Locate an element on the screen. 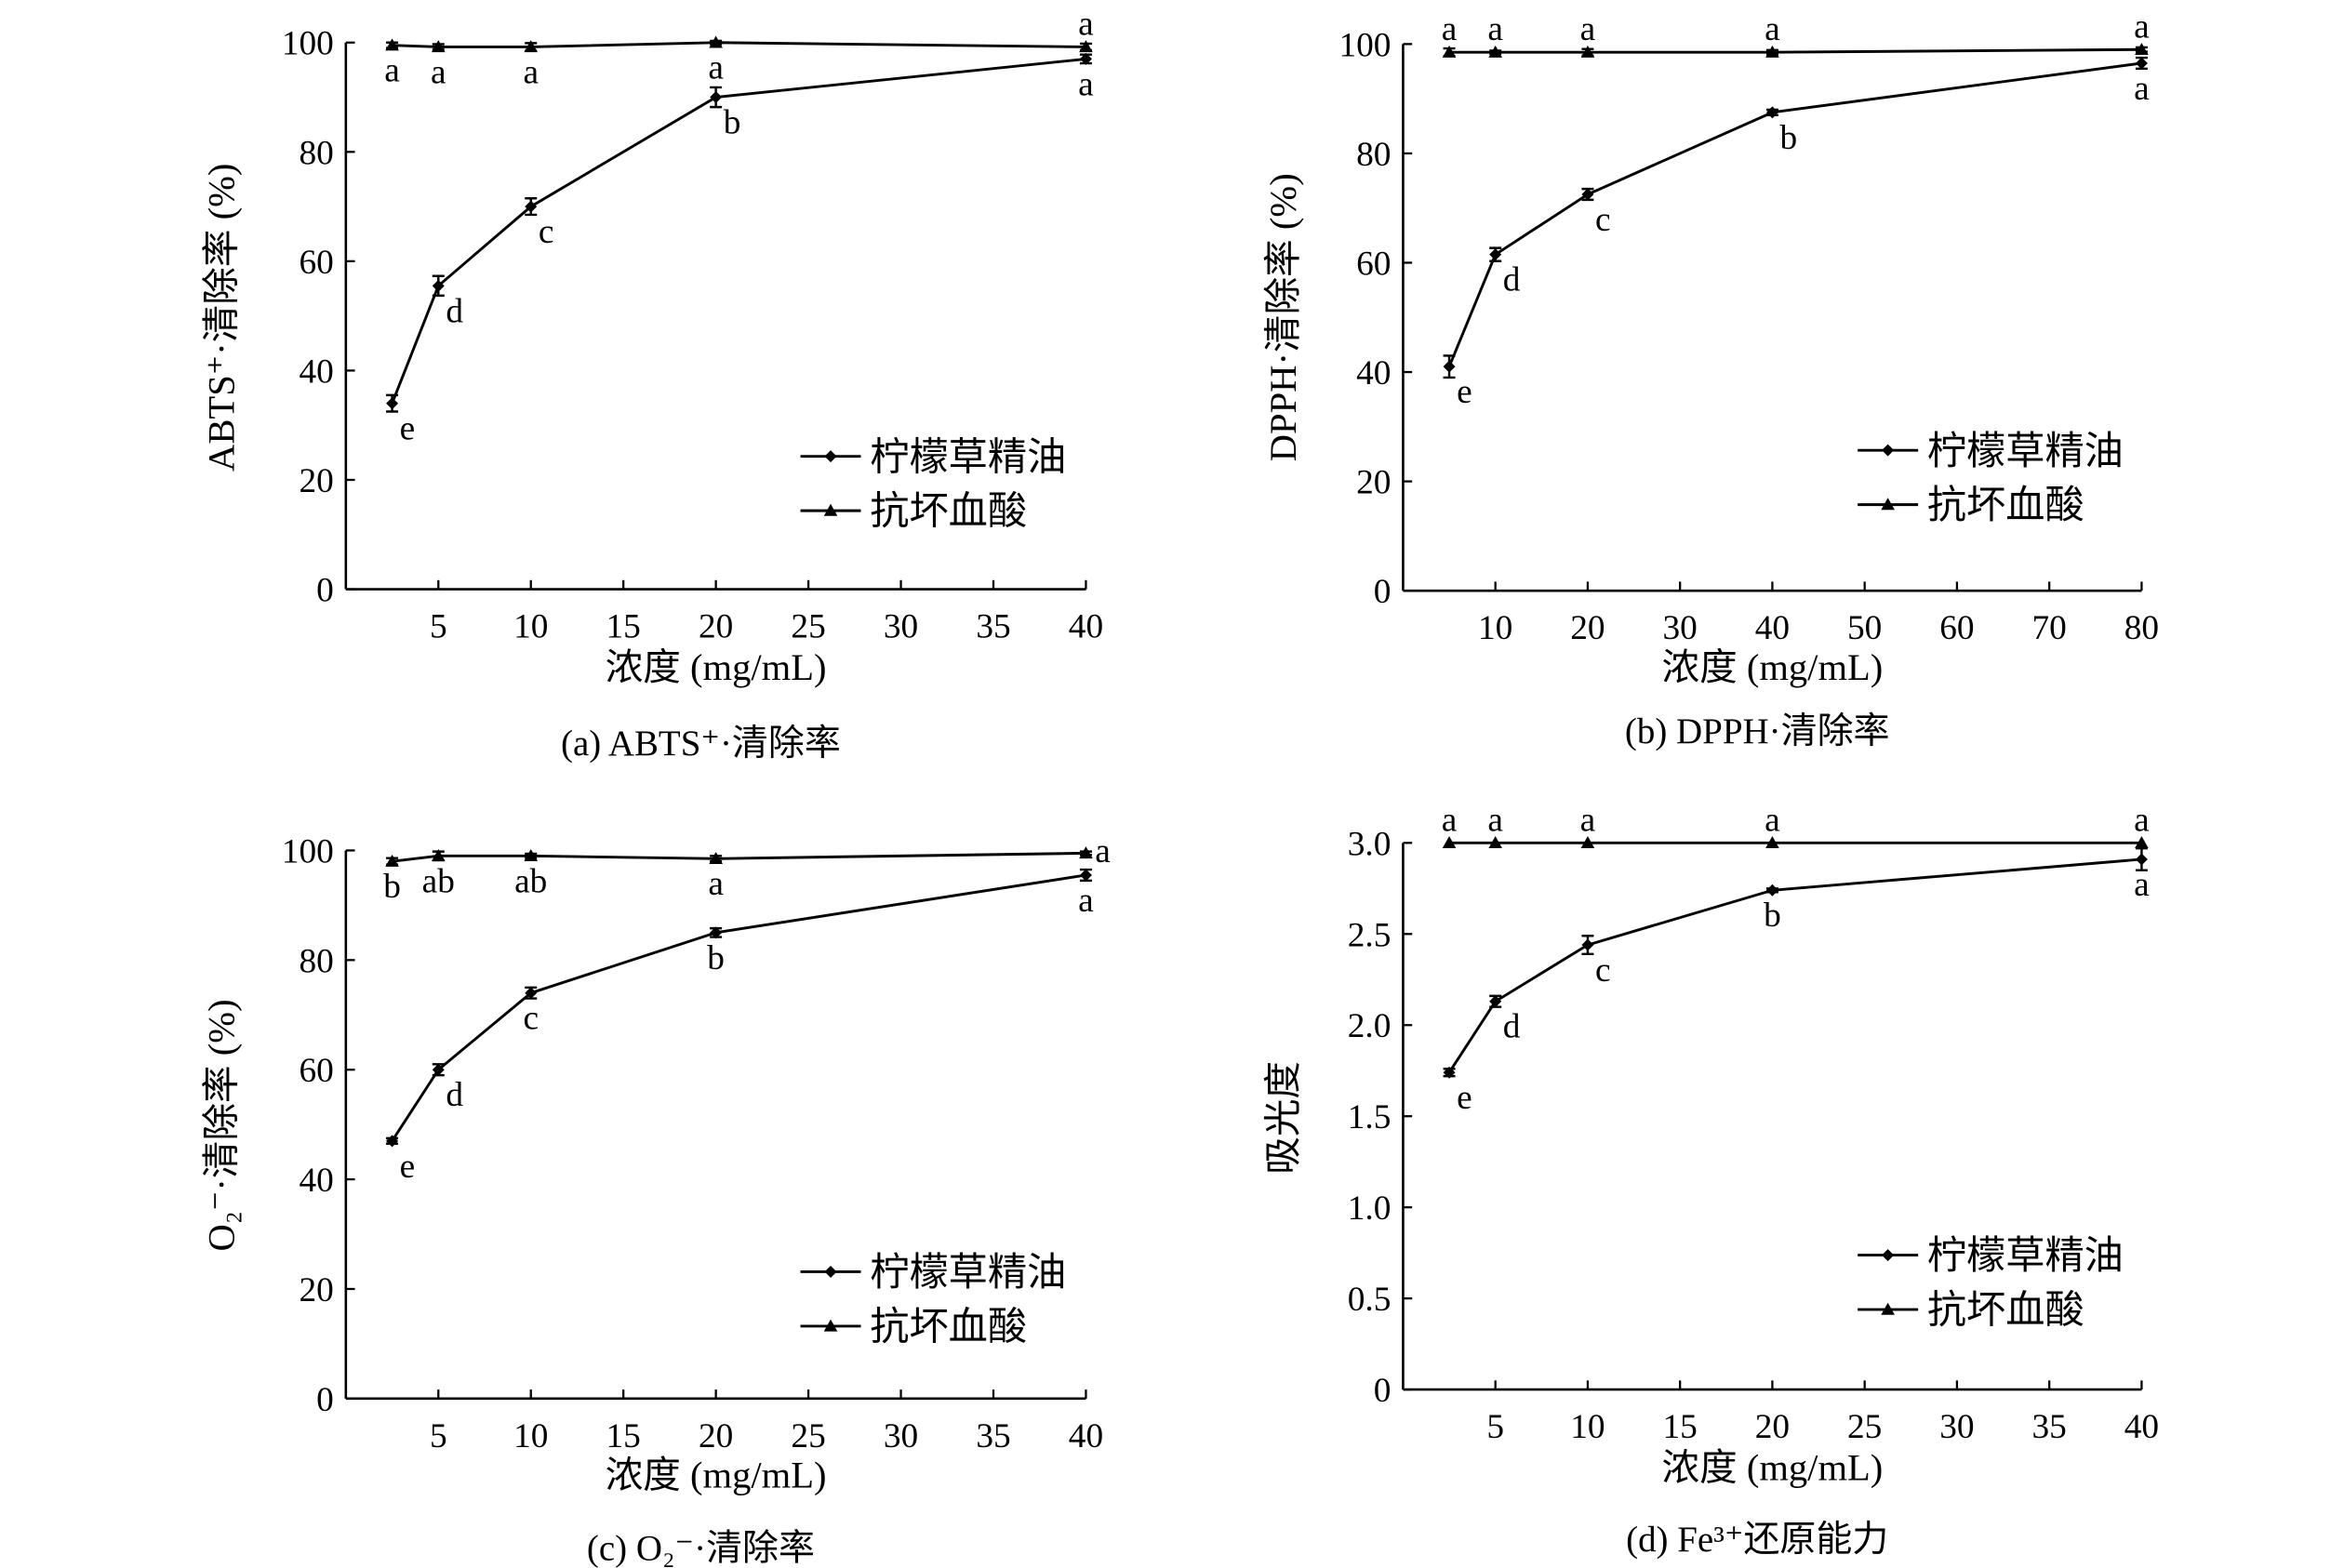 The width and height of the screenshot is (2344, 1568). y-tick-label: 60 is located at coordinates (317, 1071).